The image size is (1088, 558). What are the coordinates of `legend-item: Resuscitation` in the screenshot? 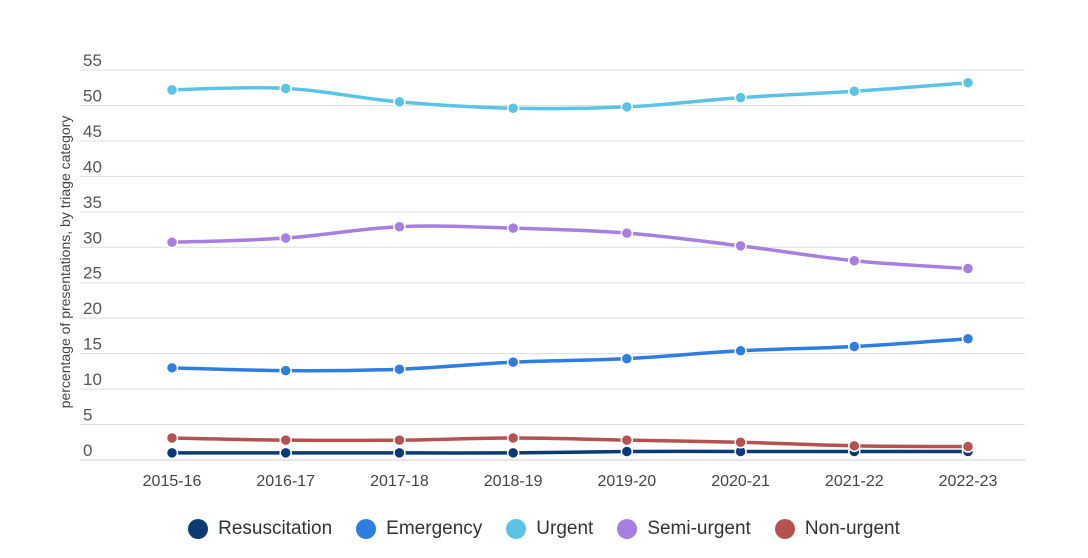 It's located at (260, 529).